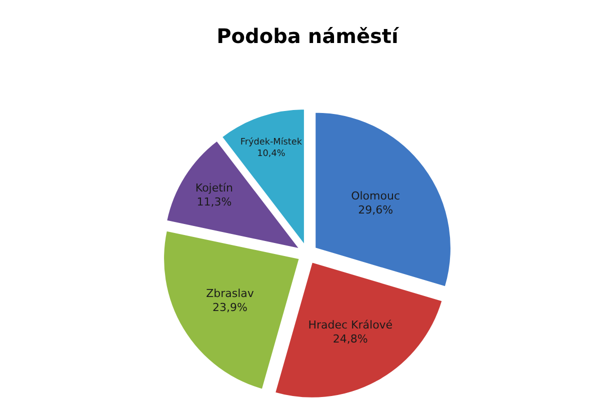 The width and height of the screenshot is (615, 416). Describe the element at coordinates (230, 293) in the screenshot. I see `slice-label: Zbraslav` at that location.